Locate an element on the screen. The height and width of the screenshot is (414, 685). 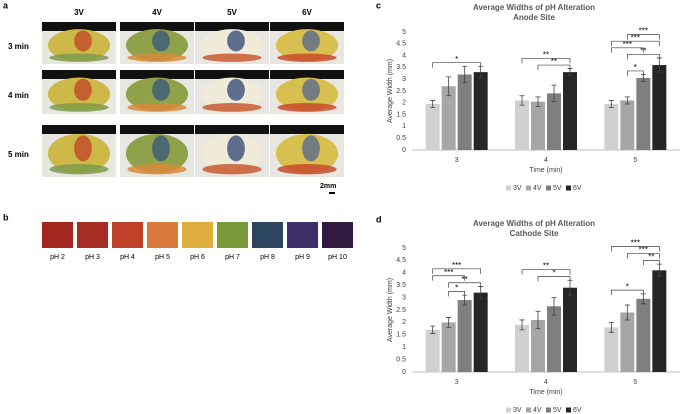
y-tick-label: 1 is located at coordinates (404, 126).